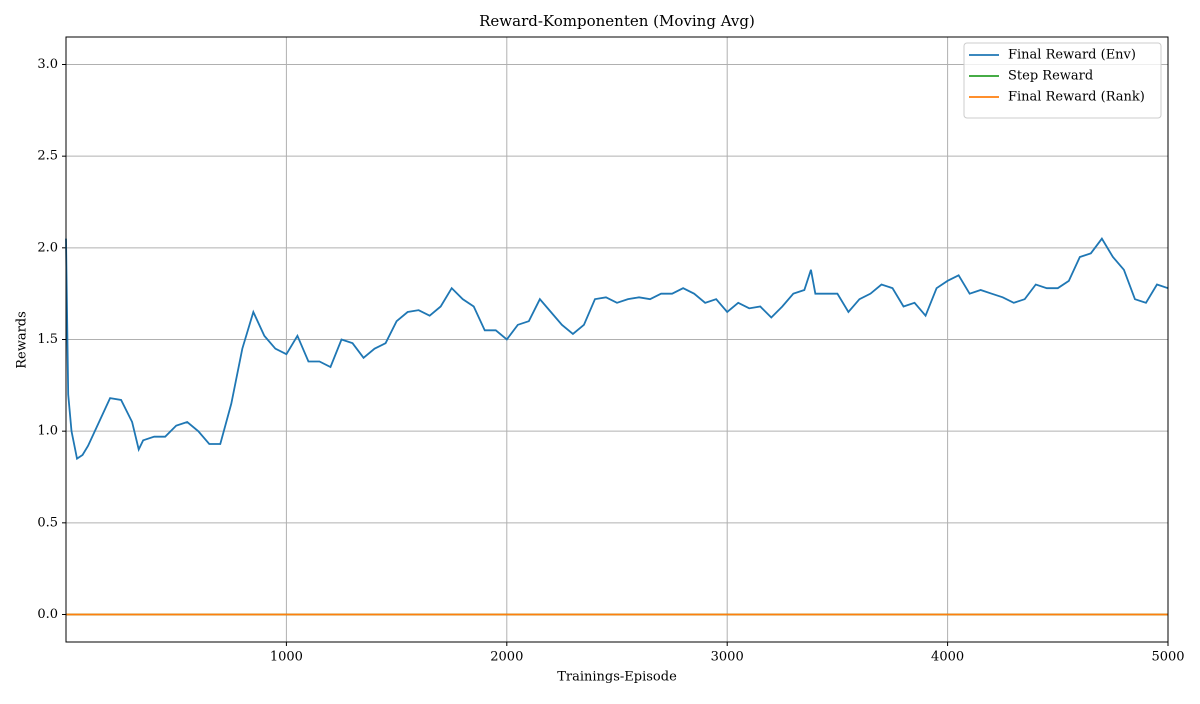 Image resolution: width=1200 pixels, height=704 pixels. Describe the element at coordinates (1072, 55) in the screenshot. I see `legend-label: Final Reward (Env)` at that location.